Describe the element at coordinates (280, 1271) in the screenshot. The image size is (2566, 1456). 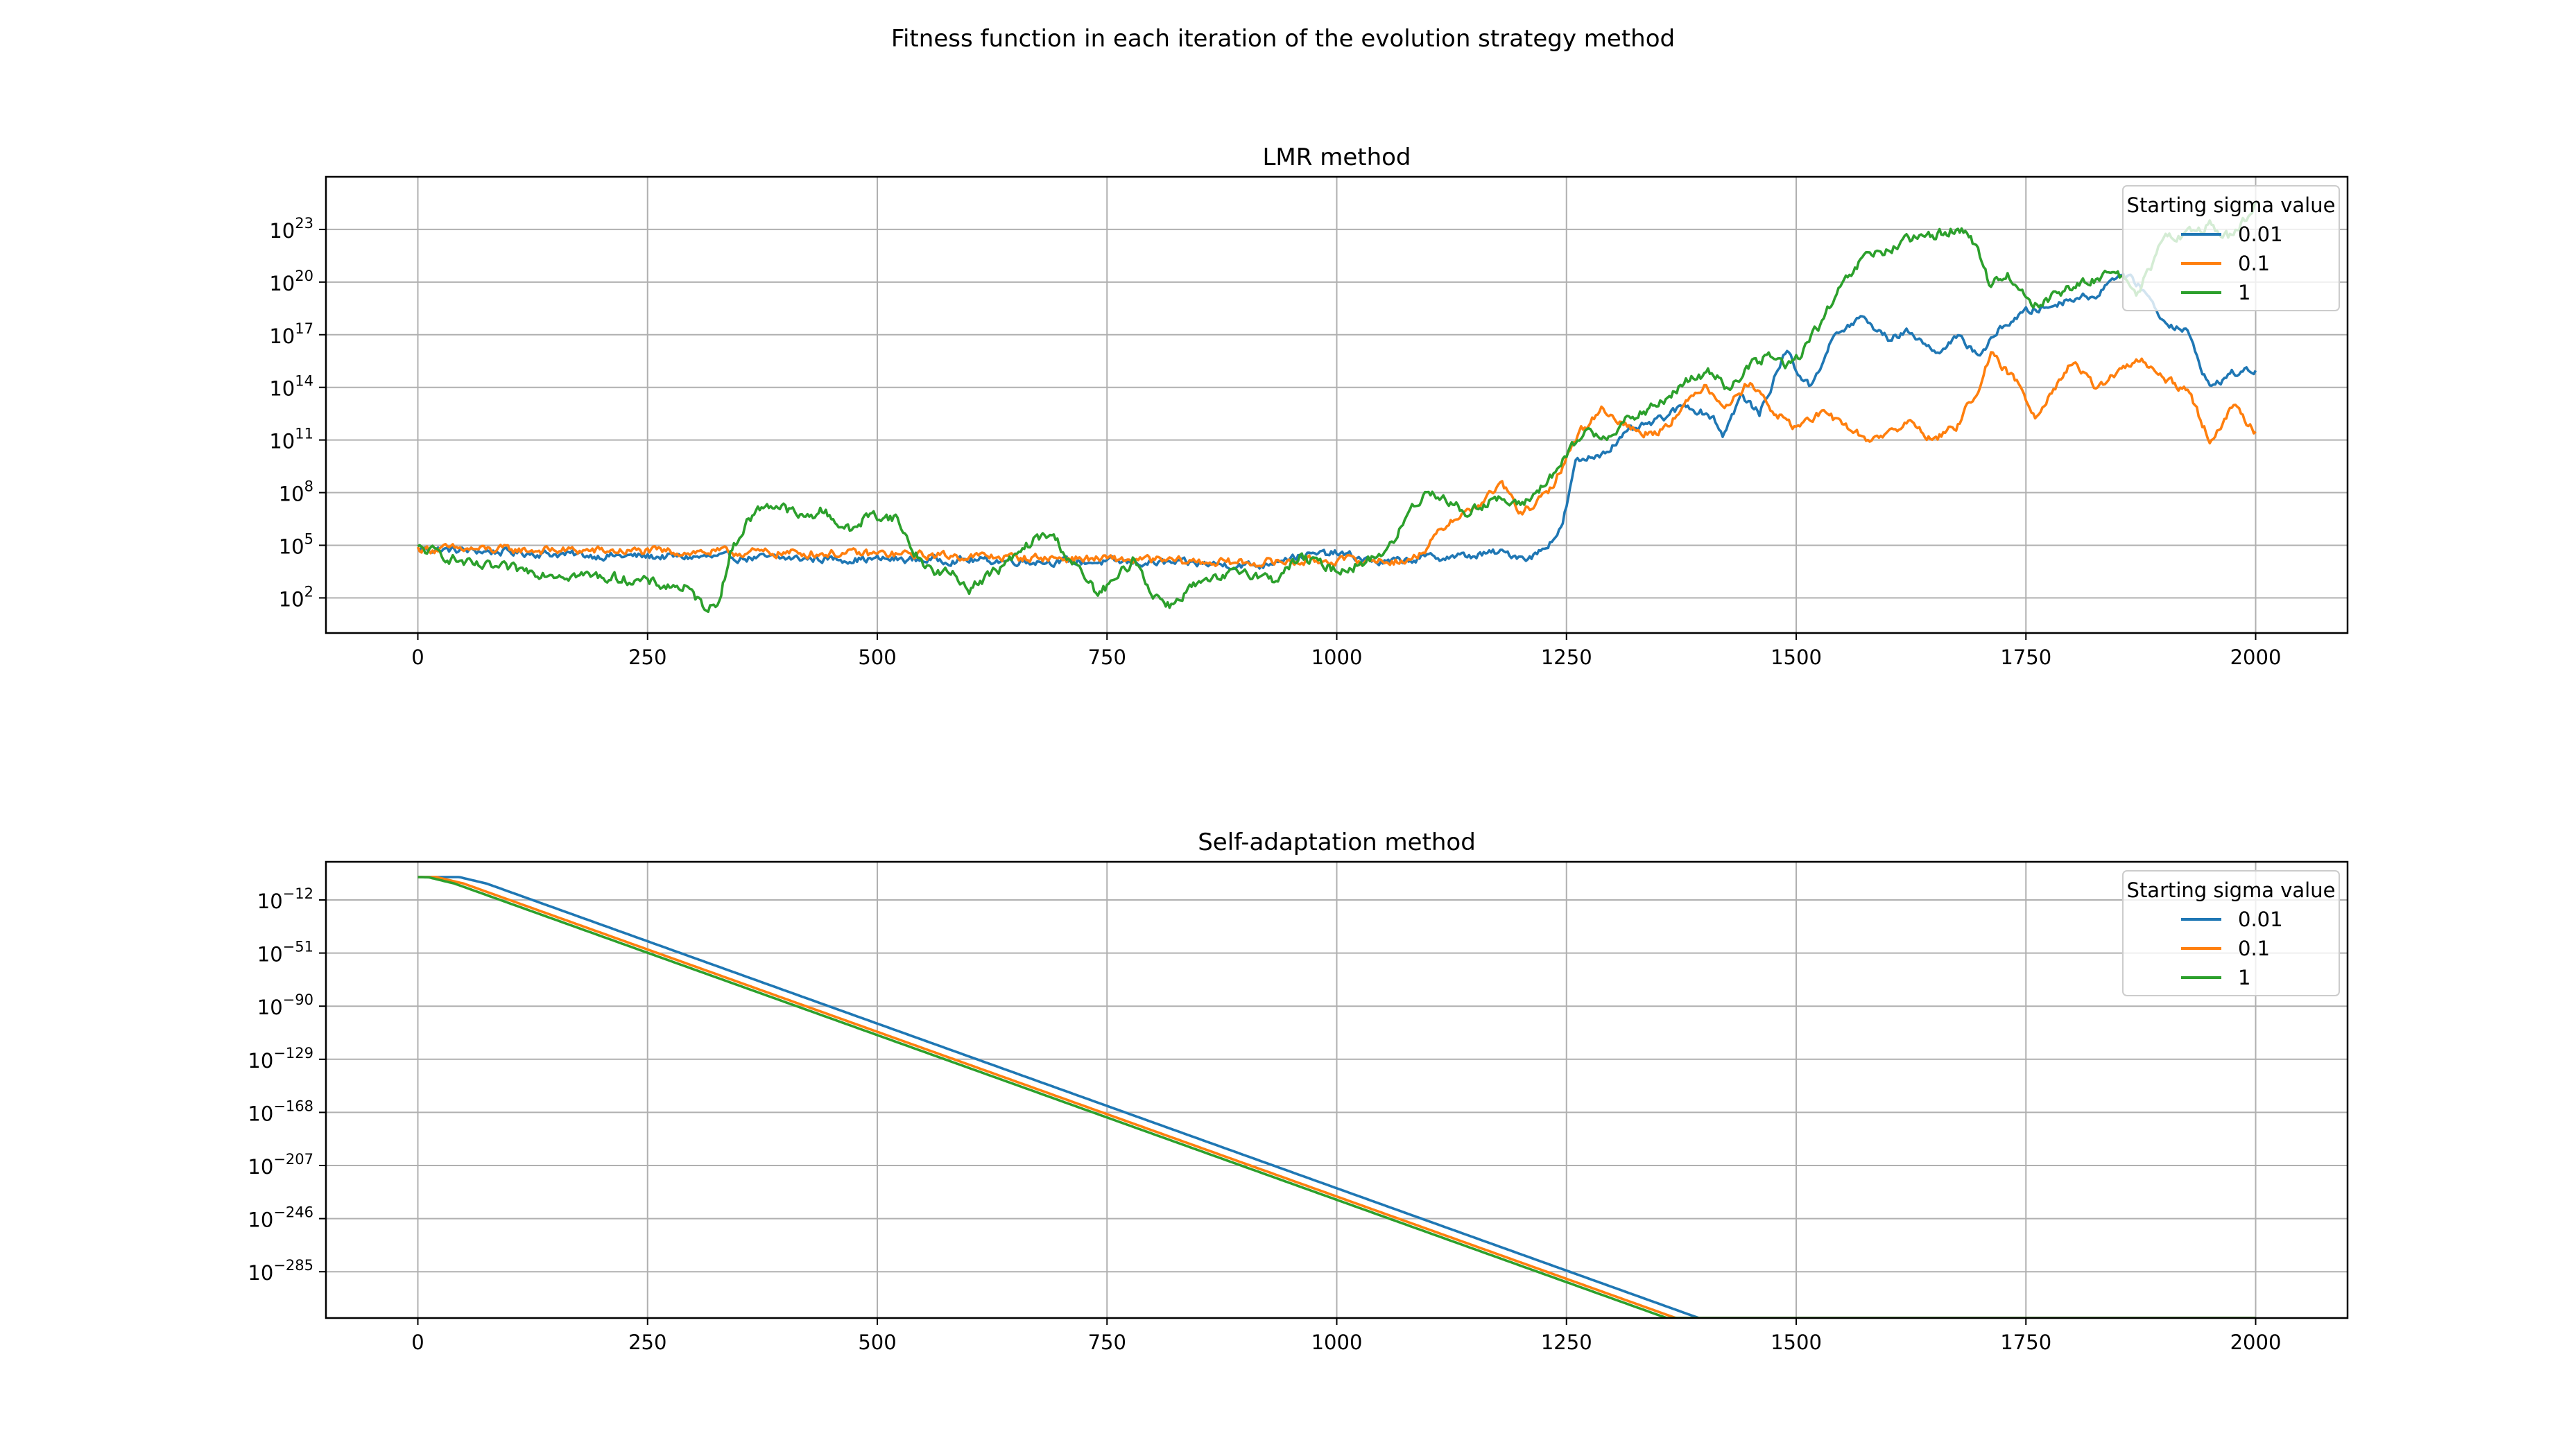
I see `y-tick-label: 10−285` at that location.